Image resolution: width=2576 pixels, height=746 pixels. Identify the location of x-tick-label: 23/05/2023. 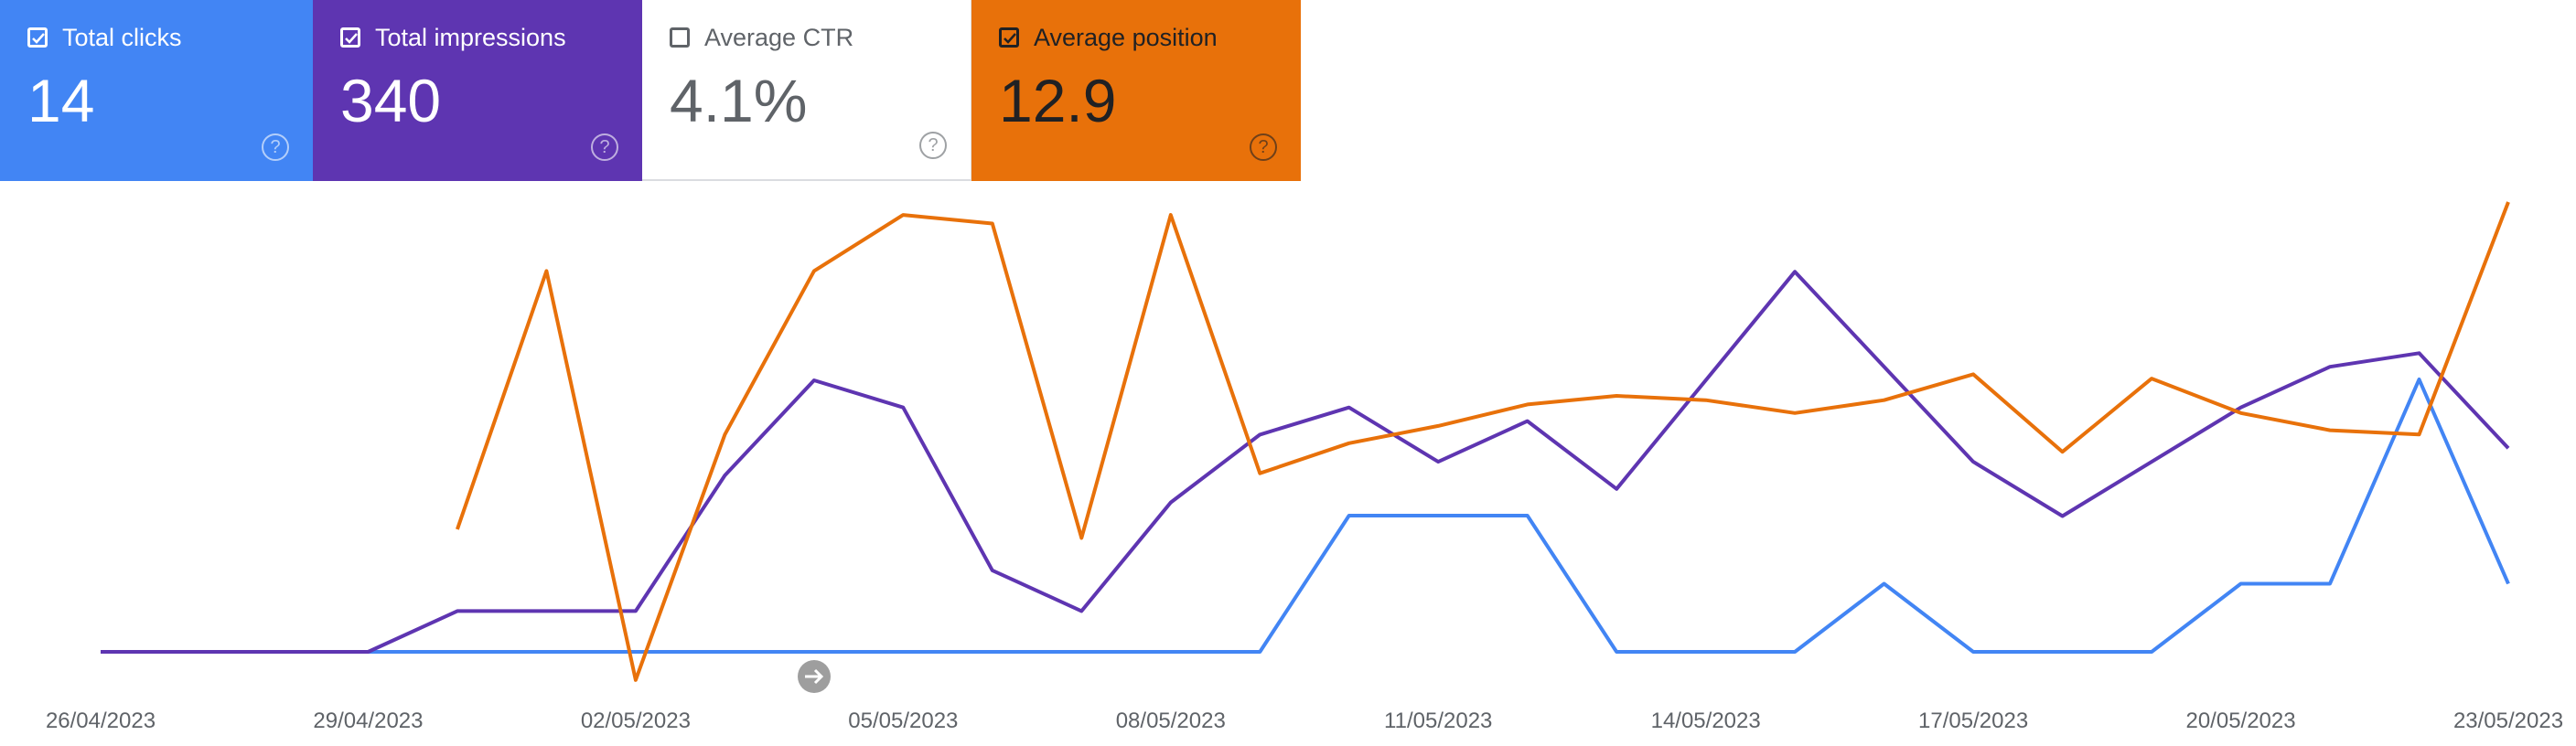
(2508, 721).